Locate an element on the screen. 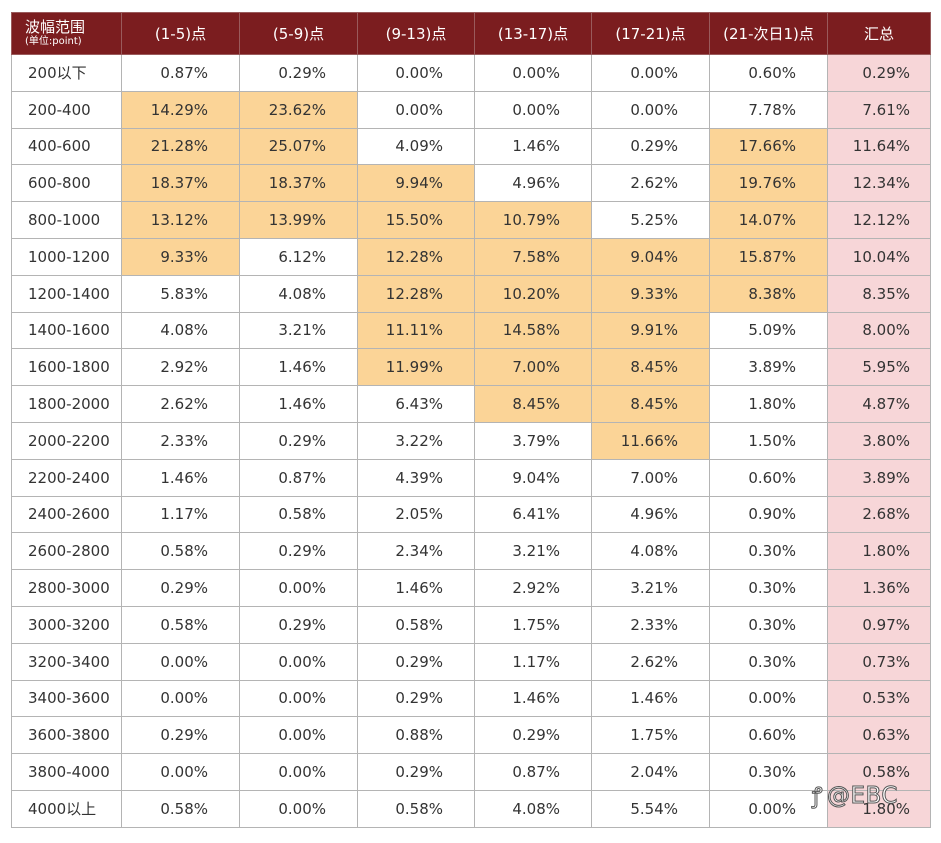  range-cell: 400-600 is located at coordinates (66, 146).